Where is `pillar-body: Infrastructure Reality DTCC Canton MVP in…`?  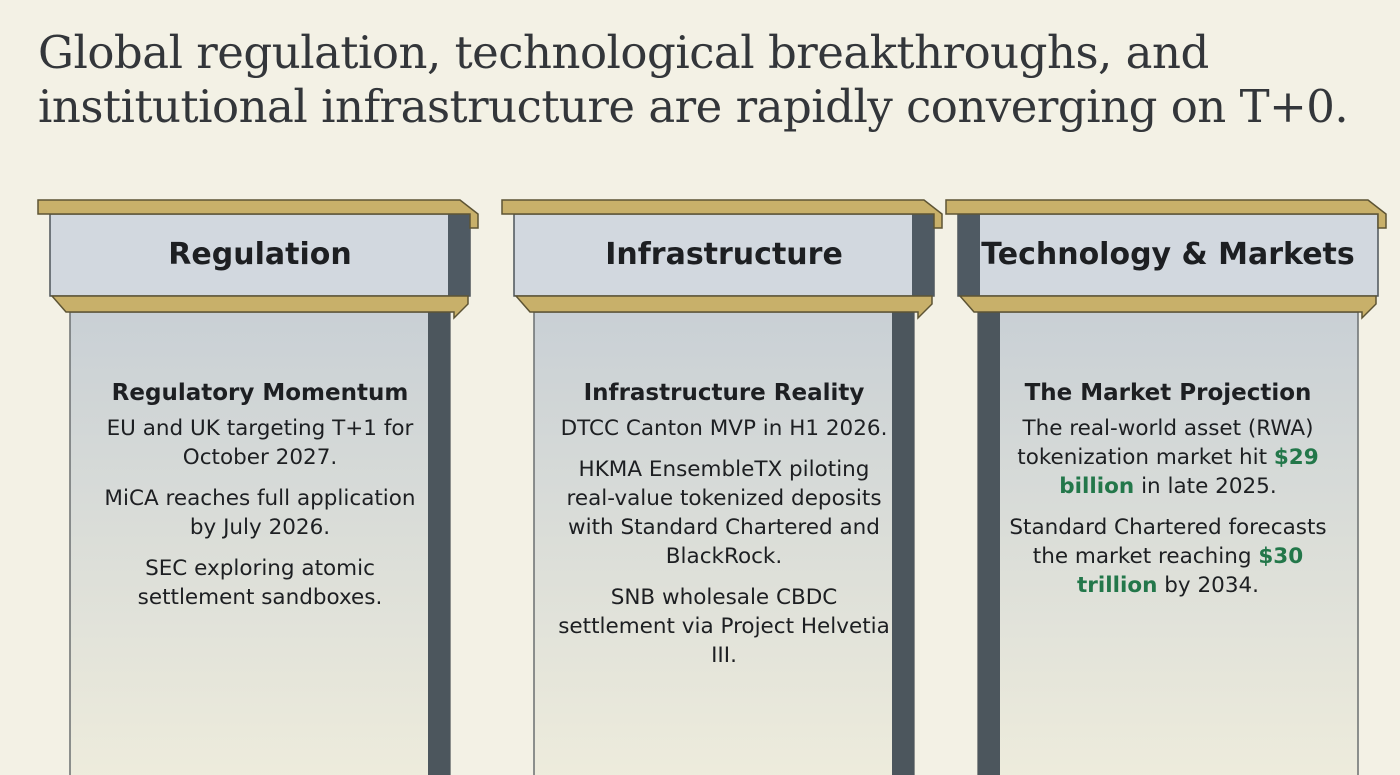 pillar-body: Infrastructure Reality DTCC Canton MVP in… is located at coordinates (724, 529).